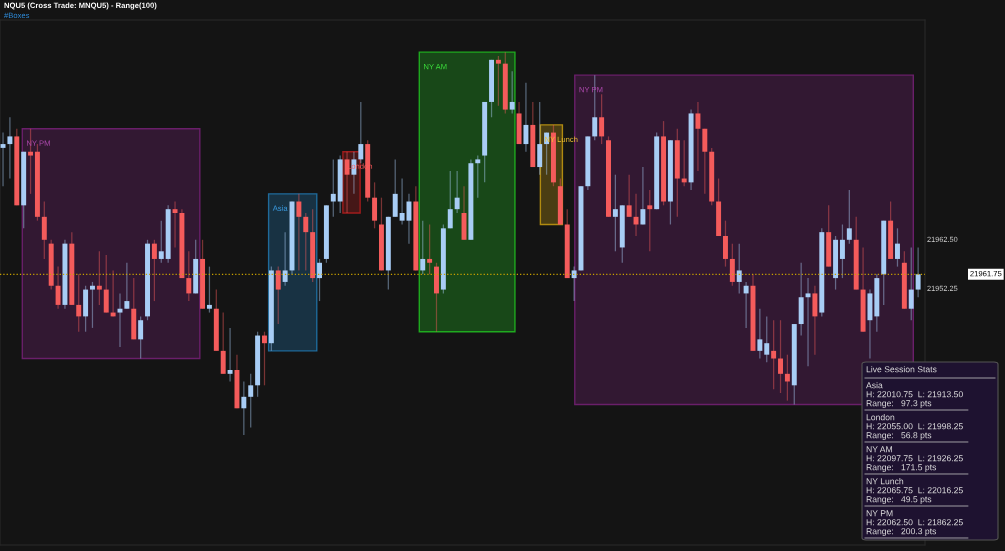 The height and width of the screenshot is (551, 1005). Describe the element at coordinates (901, 369) in the screenshot. I see `annotation: Live Session Stats` at that location.